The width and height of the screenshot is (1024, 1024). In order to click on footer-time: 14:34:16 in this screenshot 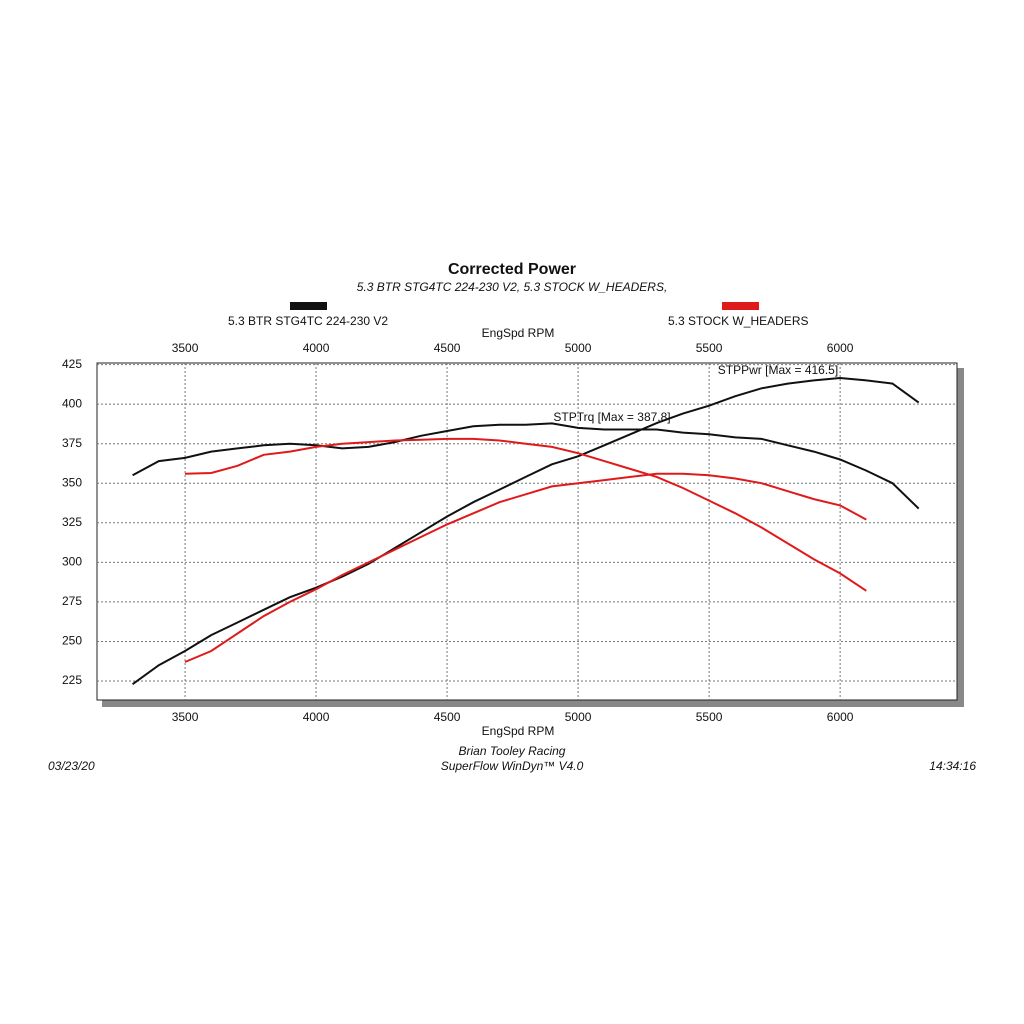, I will do `click(952, 766)`.